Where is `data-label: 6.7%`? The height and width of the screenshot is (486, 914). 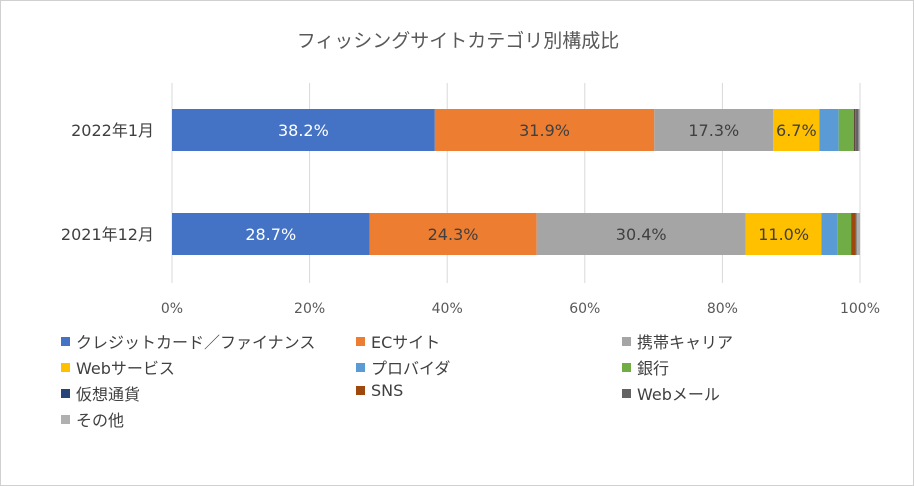 data-label: 6.7% is located at coordinates (796, 130).